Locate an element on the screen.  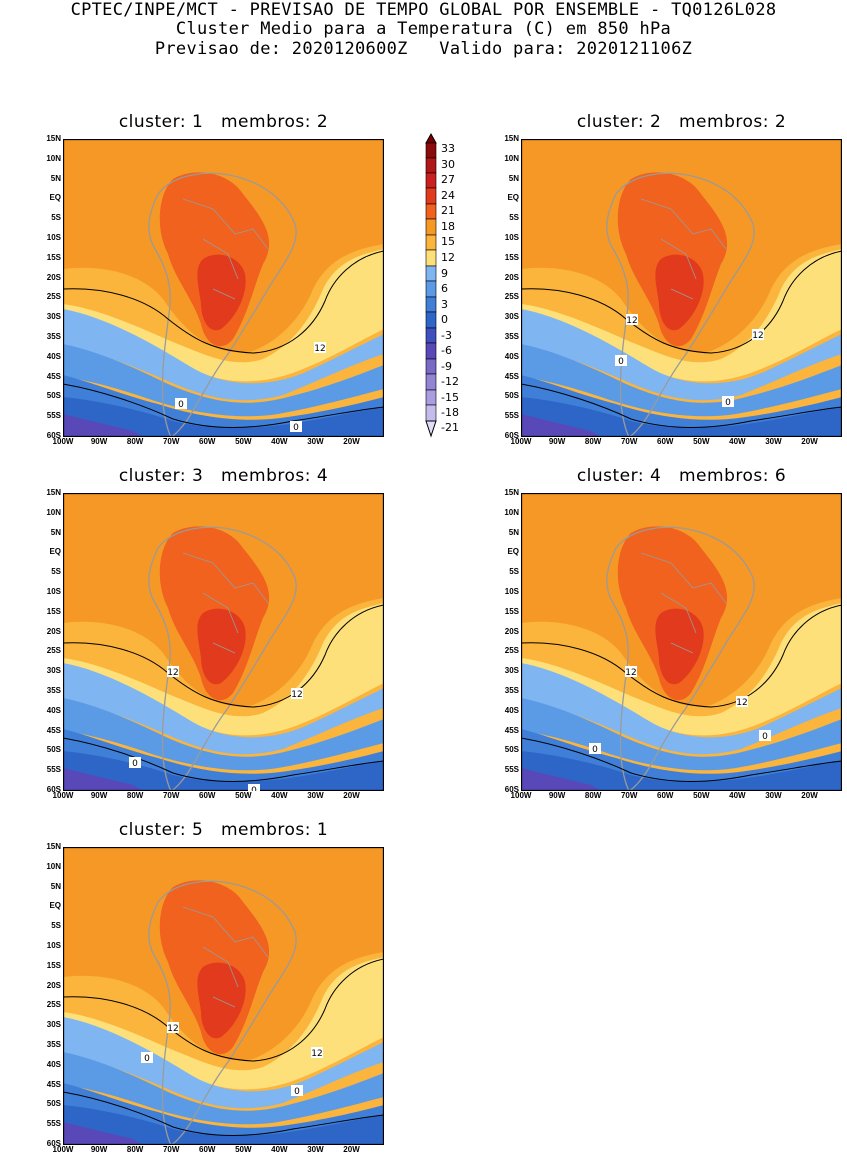
colorbar-label: -12 is located at coordinates (450, 381).